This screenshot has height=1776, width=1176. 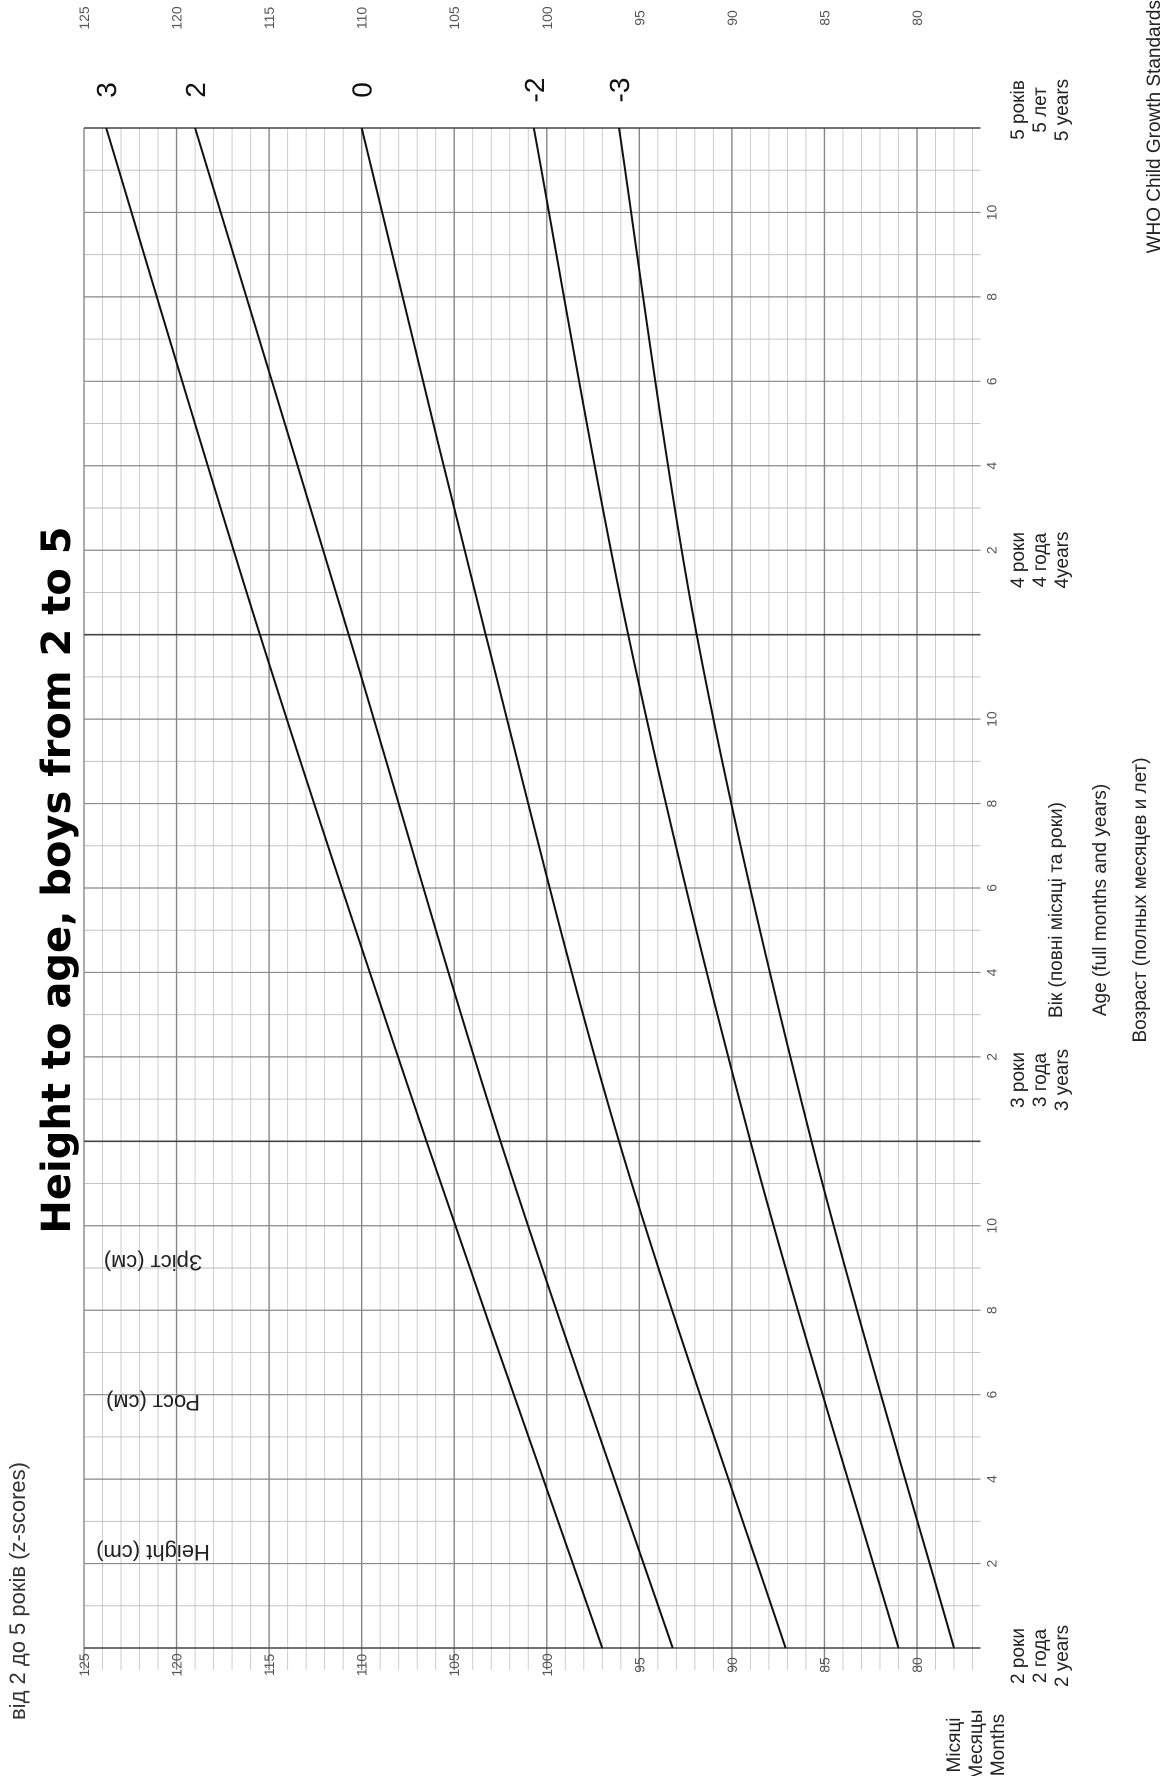 I want to click on year-label: 4 года, so click(x=1040, y=559).